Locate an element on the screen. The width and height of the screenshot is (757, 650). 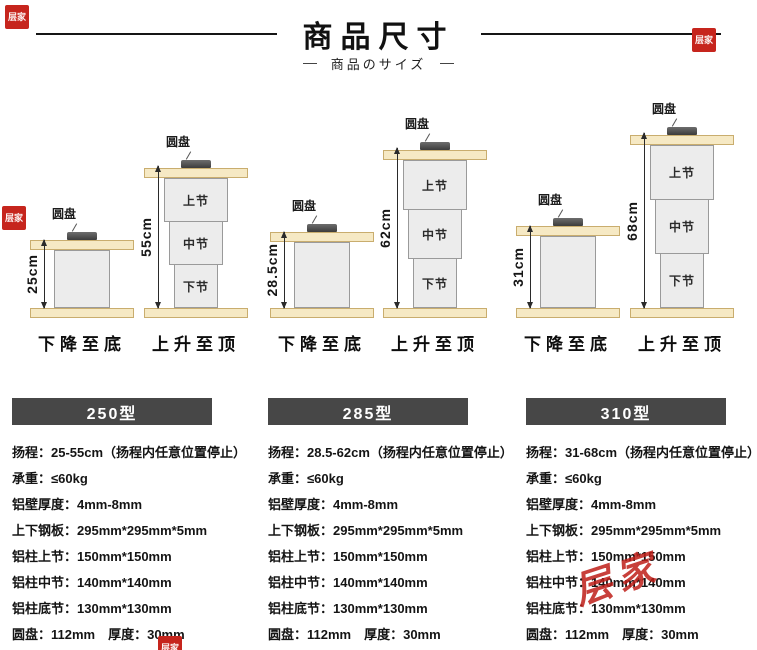
title-divider-left is located at coordinates (156, 34).